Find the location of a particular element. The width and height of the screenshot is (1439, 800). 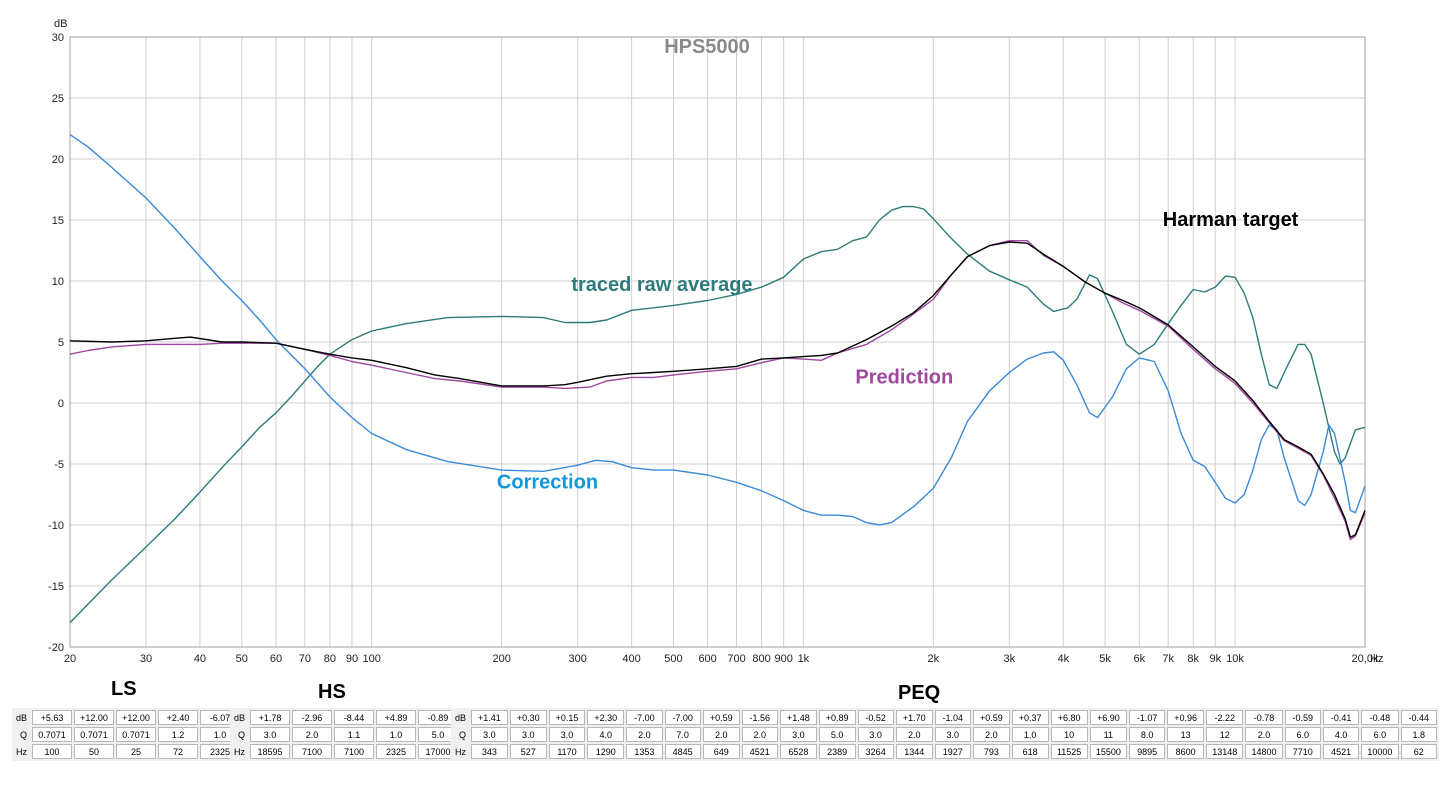

hs-db-cell: -8.44 is located at coordinates (354, 717).